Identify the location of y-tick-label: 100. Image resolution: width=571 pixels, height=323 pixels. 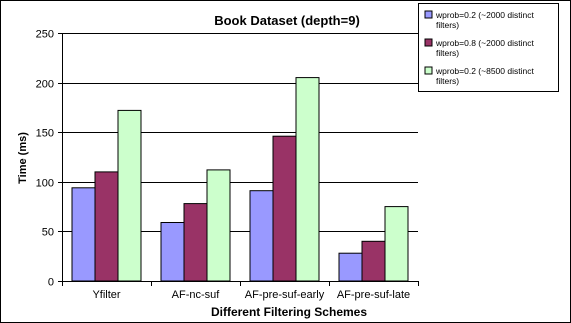
(45, 184).